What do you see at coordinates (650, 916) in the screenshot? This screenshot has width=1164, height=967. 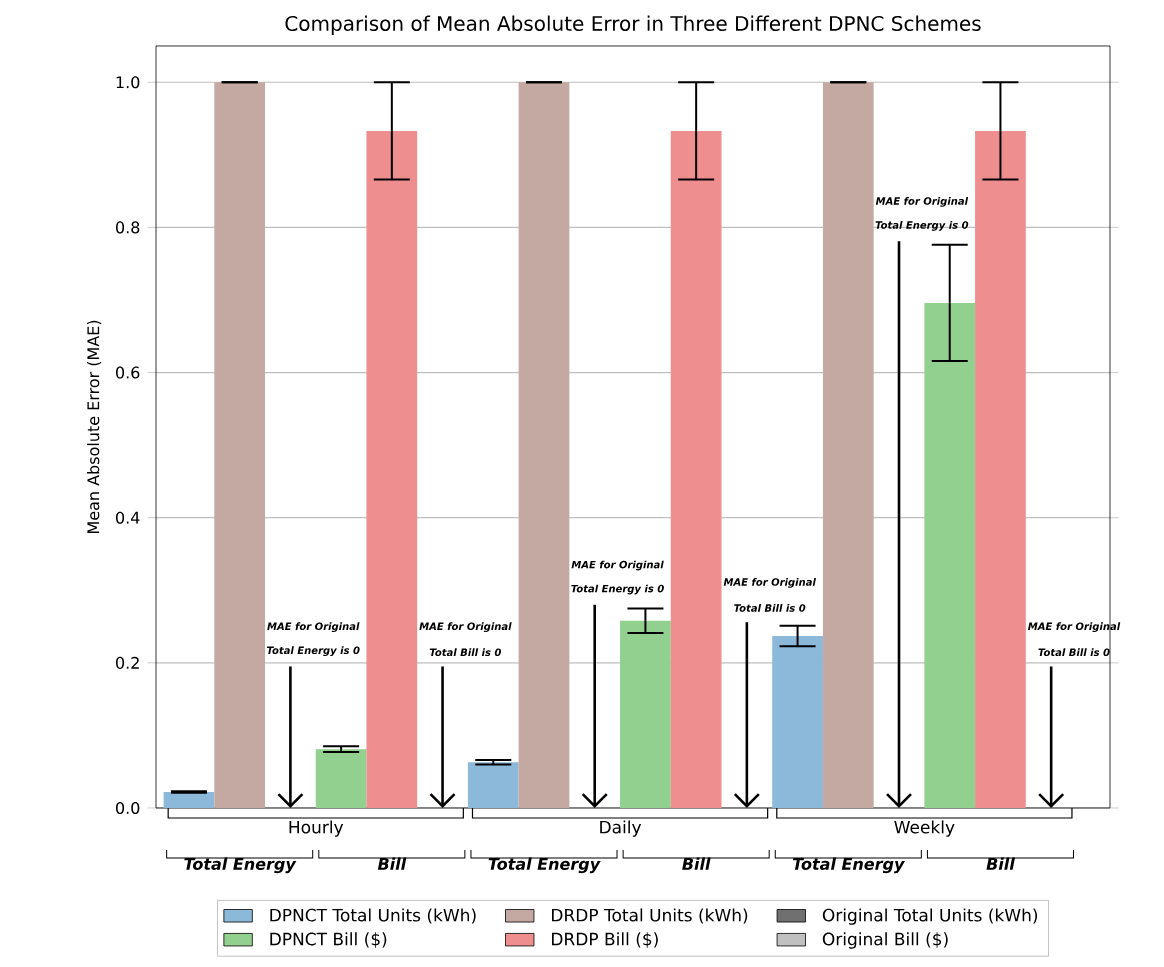 I see `legend-label: DRDP Total Units (kWh)` at bounding box center [650, 916].